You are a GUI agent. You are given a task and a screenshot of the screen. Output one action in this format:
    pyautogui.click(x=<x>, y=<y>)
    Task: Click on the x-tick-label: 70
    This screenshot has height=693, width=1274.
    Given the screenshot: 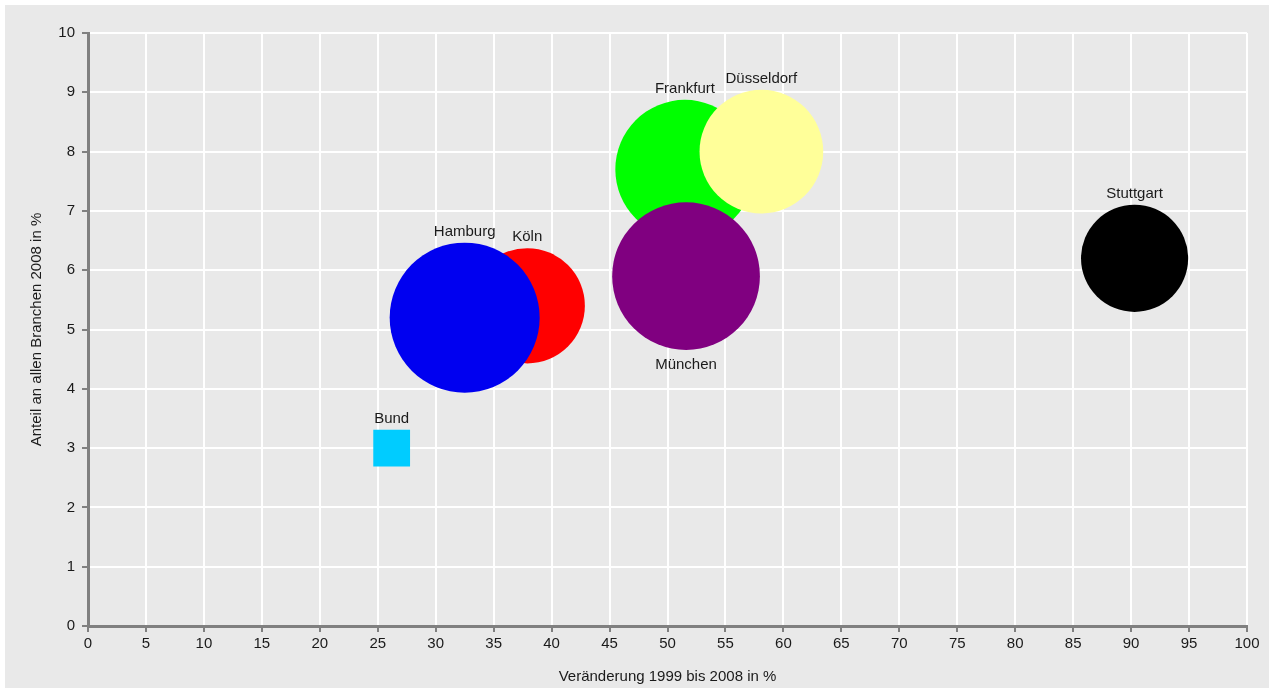 What is the action you would take?
    pyautogui.click(x=899, y=643)
    